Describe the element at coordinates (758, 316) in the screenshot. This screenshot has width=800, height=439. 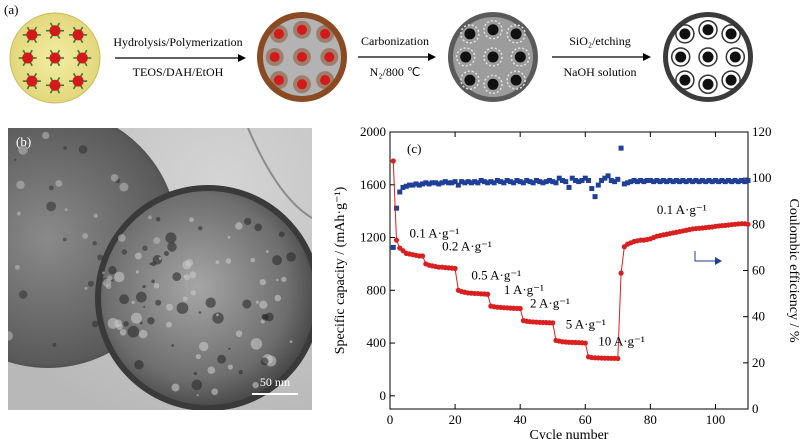
I see `y-tick-label-right: 40` at that location.